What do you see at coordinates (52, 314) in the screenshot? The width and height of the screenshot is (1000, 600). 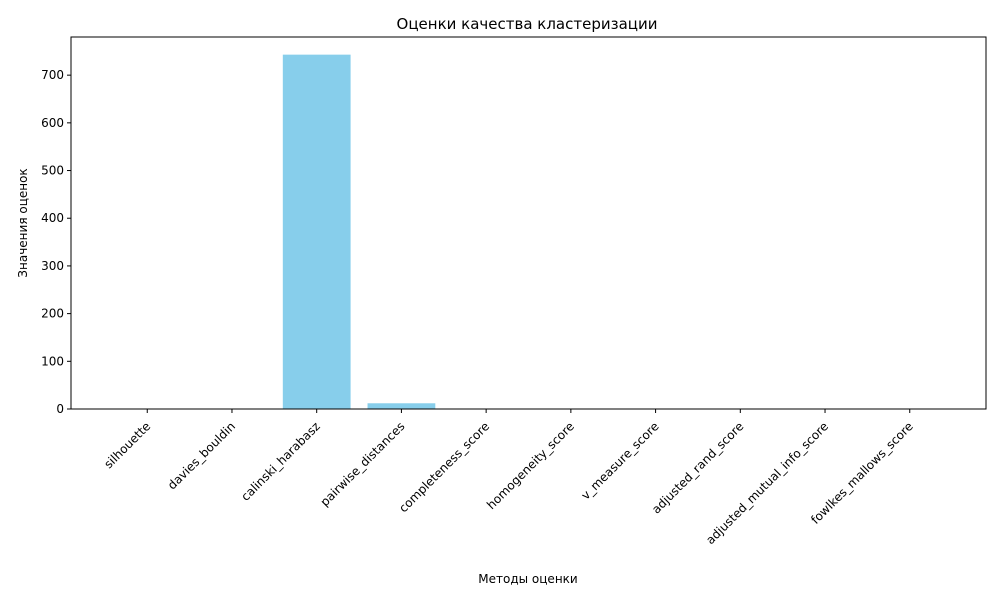 I see `y-tick-label: 200` at bounding box center [52, 314].